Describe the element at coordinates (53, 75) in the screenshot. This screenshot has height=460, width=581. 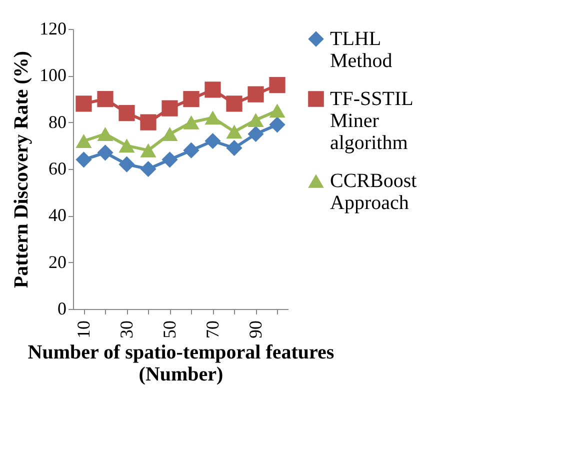
I see `y-tick-label: 100` at that location.